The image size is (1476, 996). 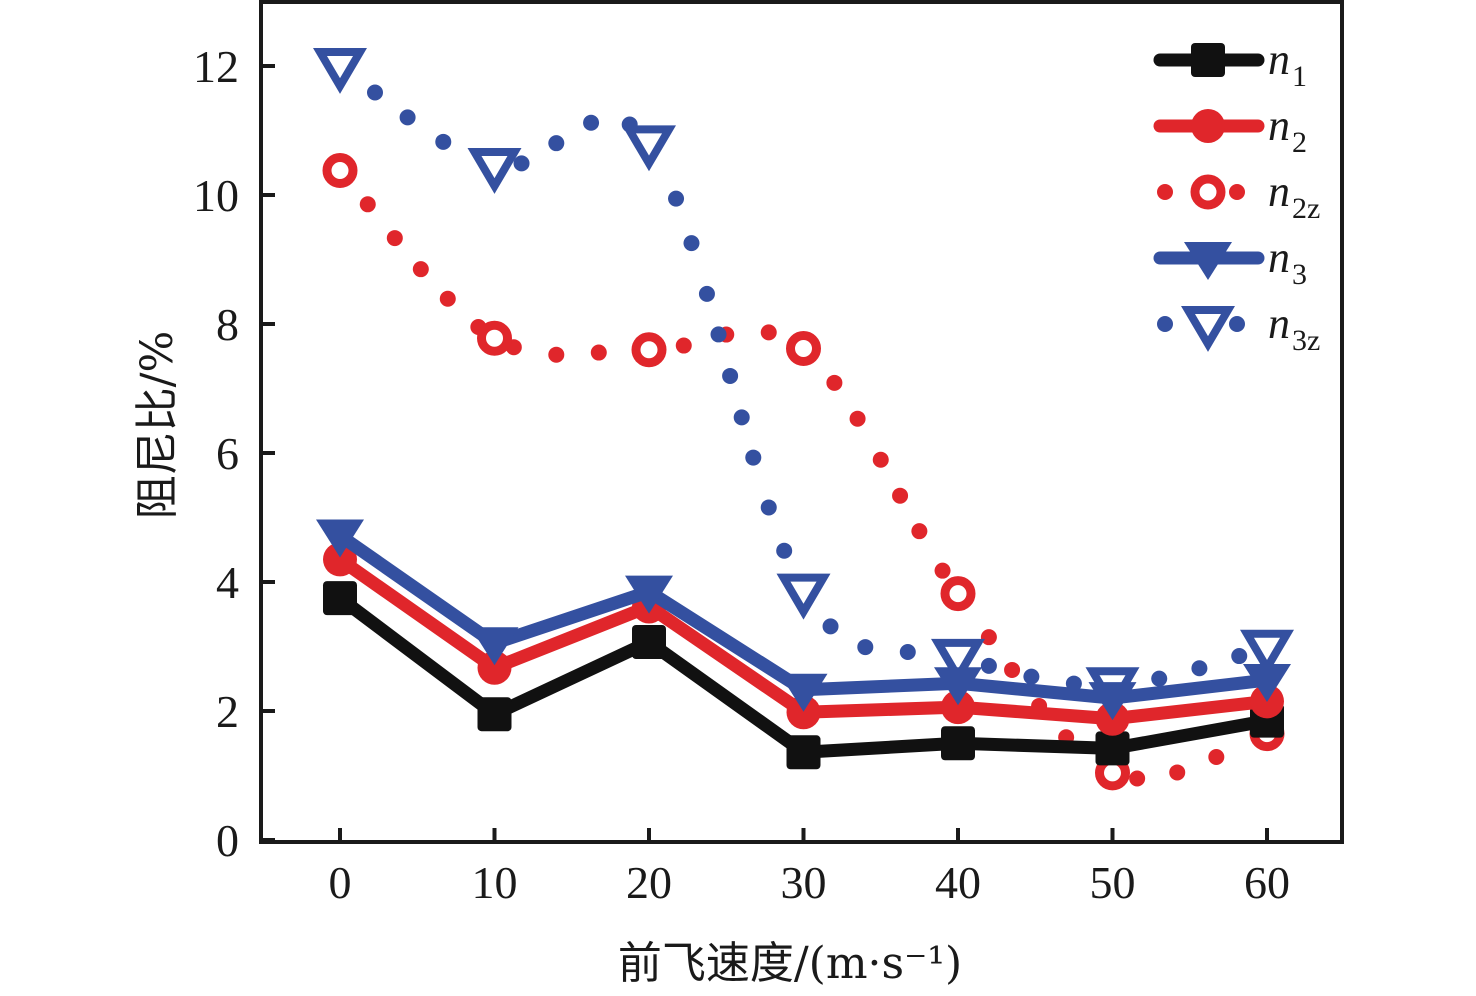 What do you see at coordinates (1230, 130) in the screenshot?
I see `legend-item-n2: n2` at bounding box center [1230, 130].